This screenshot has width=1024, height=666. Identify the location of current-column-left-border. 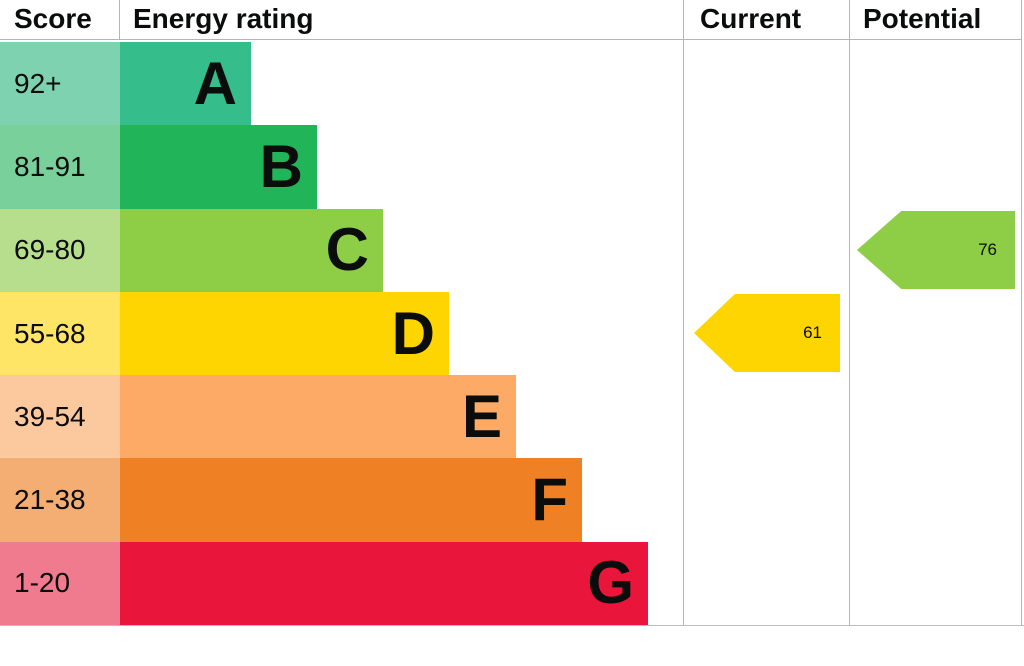
(683, 312).